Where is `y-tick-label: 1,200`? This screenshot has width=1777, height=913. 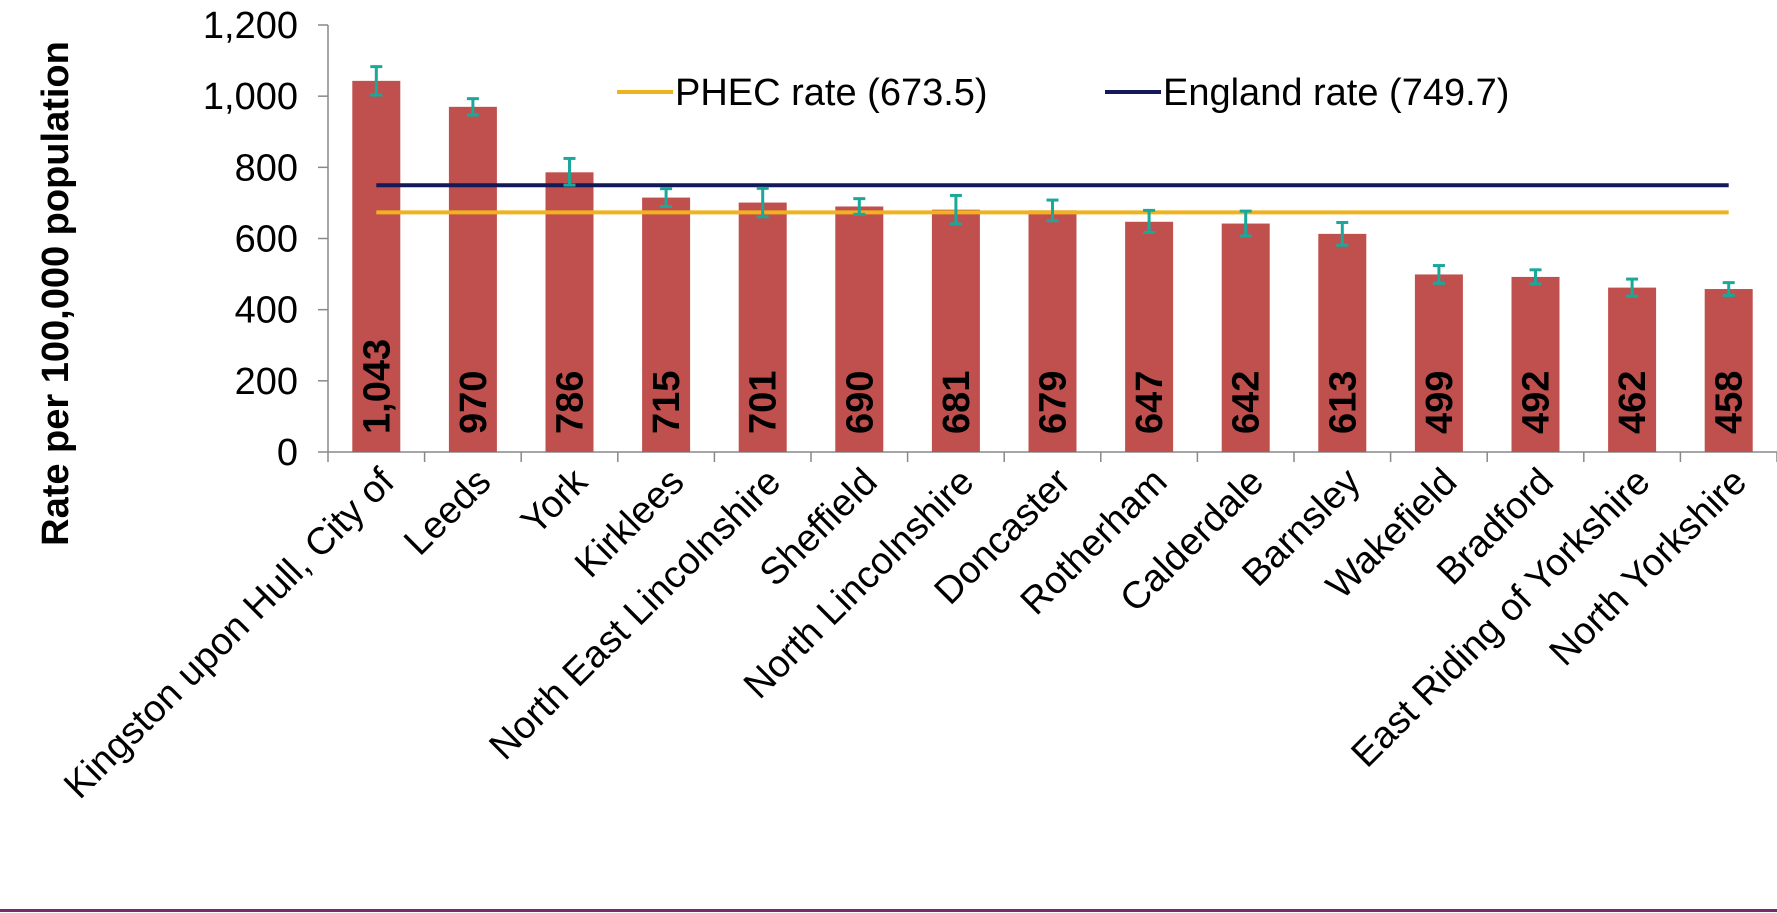 y-tick-label: 1,200 is located at coordinates (250, 26).